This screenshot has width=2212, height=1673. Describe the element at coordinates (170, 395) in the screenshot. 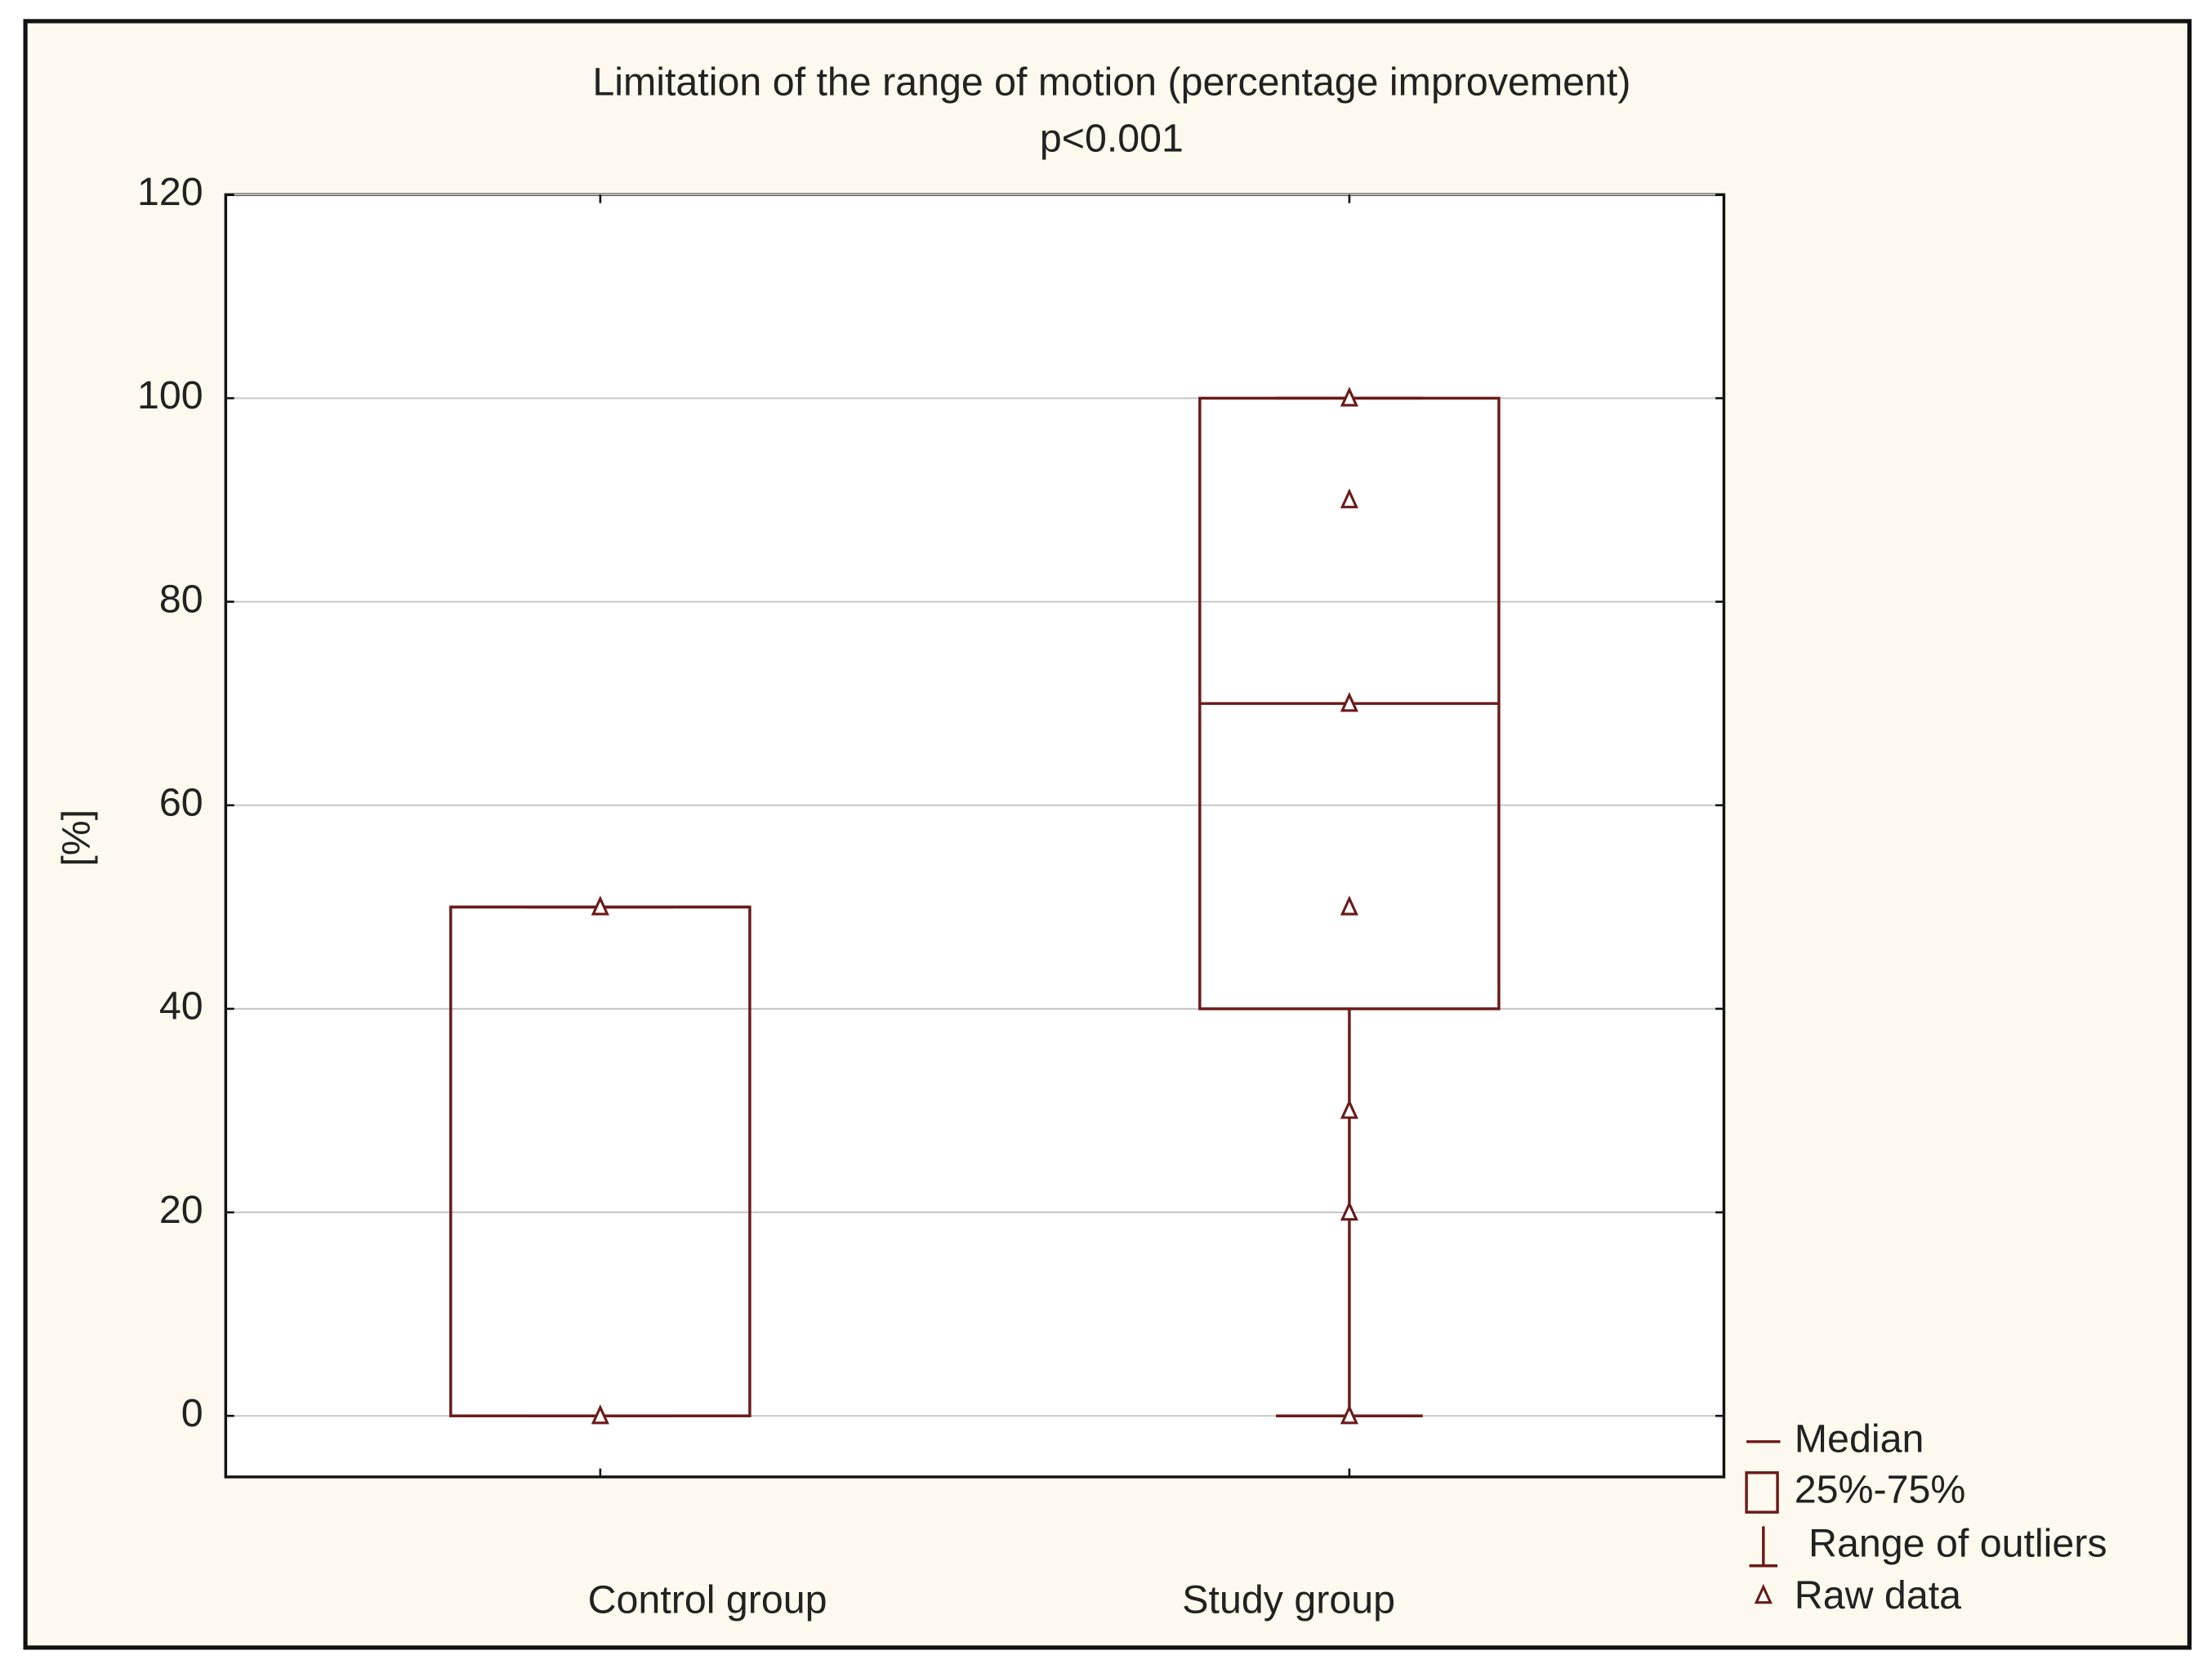

I see `y-tick-label: 100` at that location.